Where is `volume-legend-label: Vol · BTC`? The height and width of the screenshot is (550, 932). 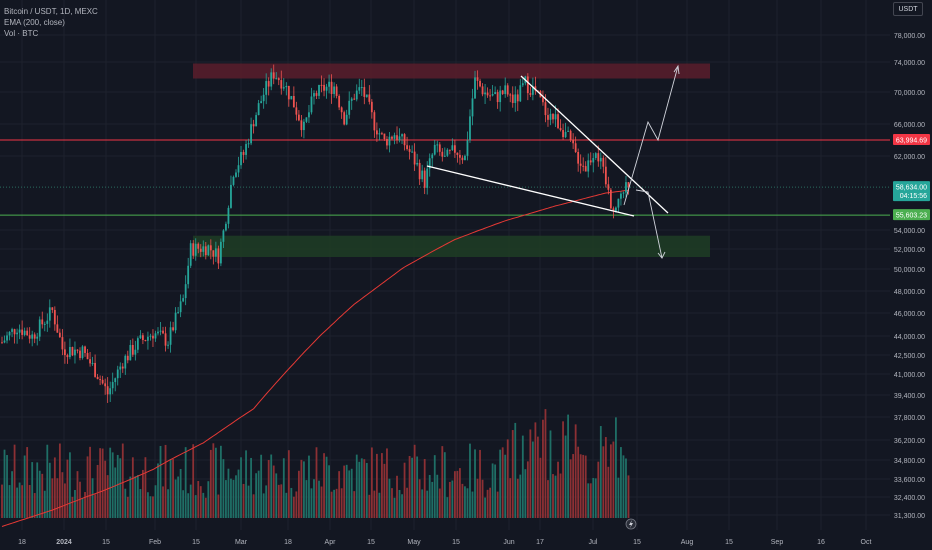
volume-legend-label: Vol · BTC is located at coordinates (21, 33).